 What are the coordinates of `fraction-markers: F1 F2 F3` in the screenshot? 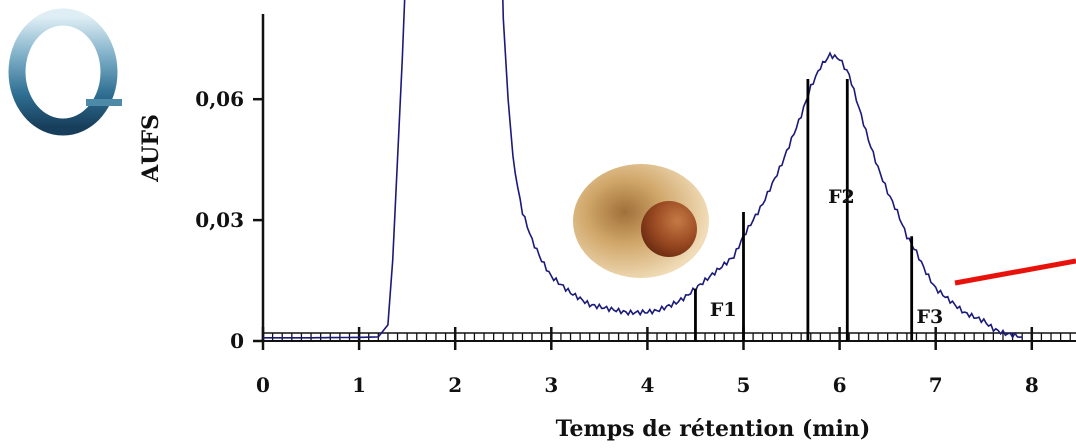 It's located at (818, 210).